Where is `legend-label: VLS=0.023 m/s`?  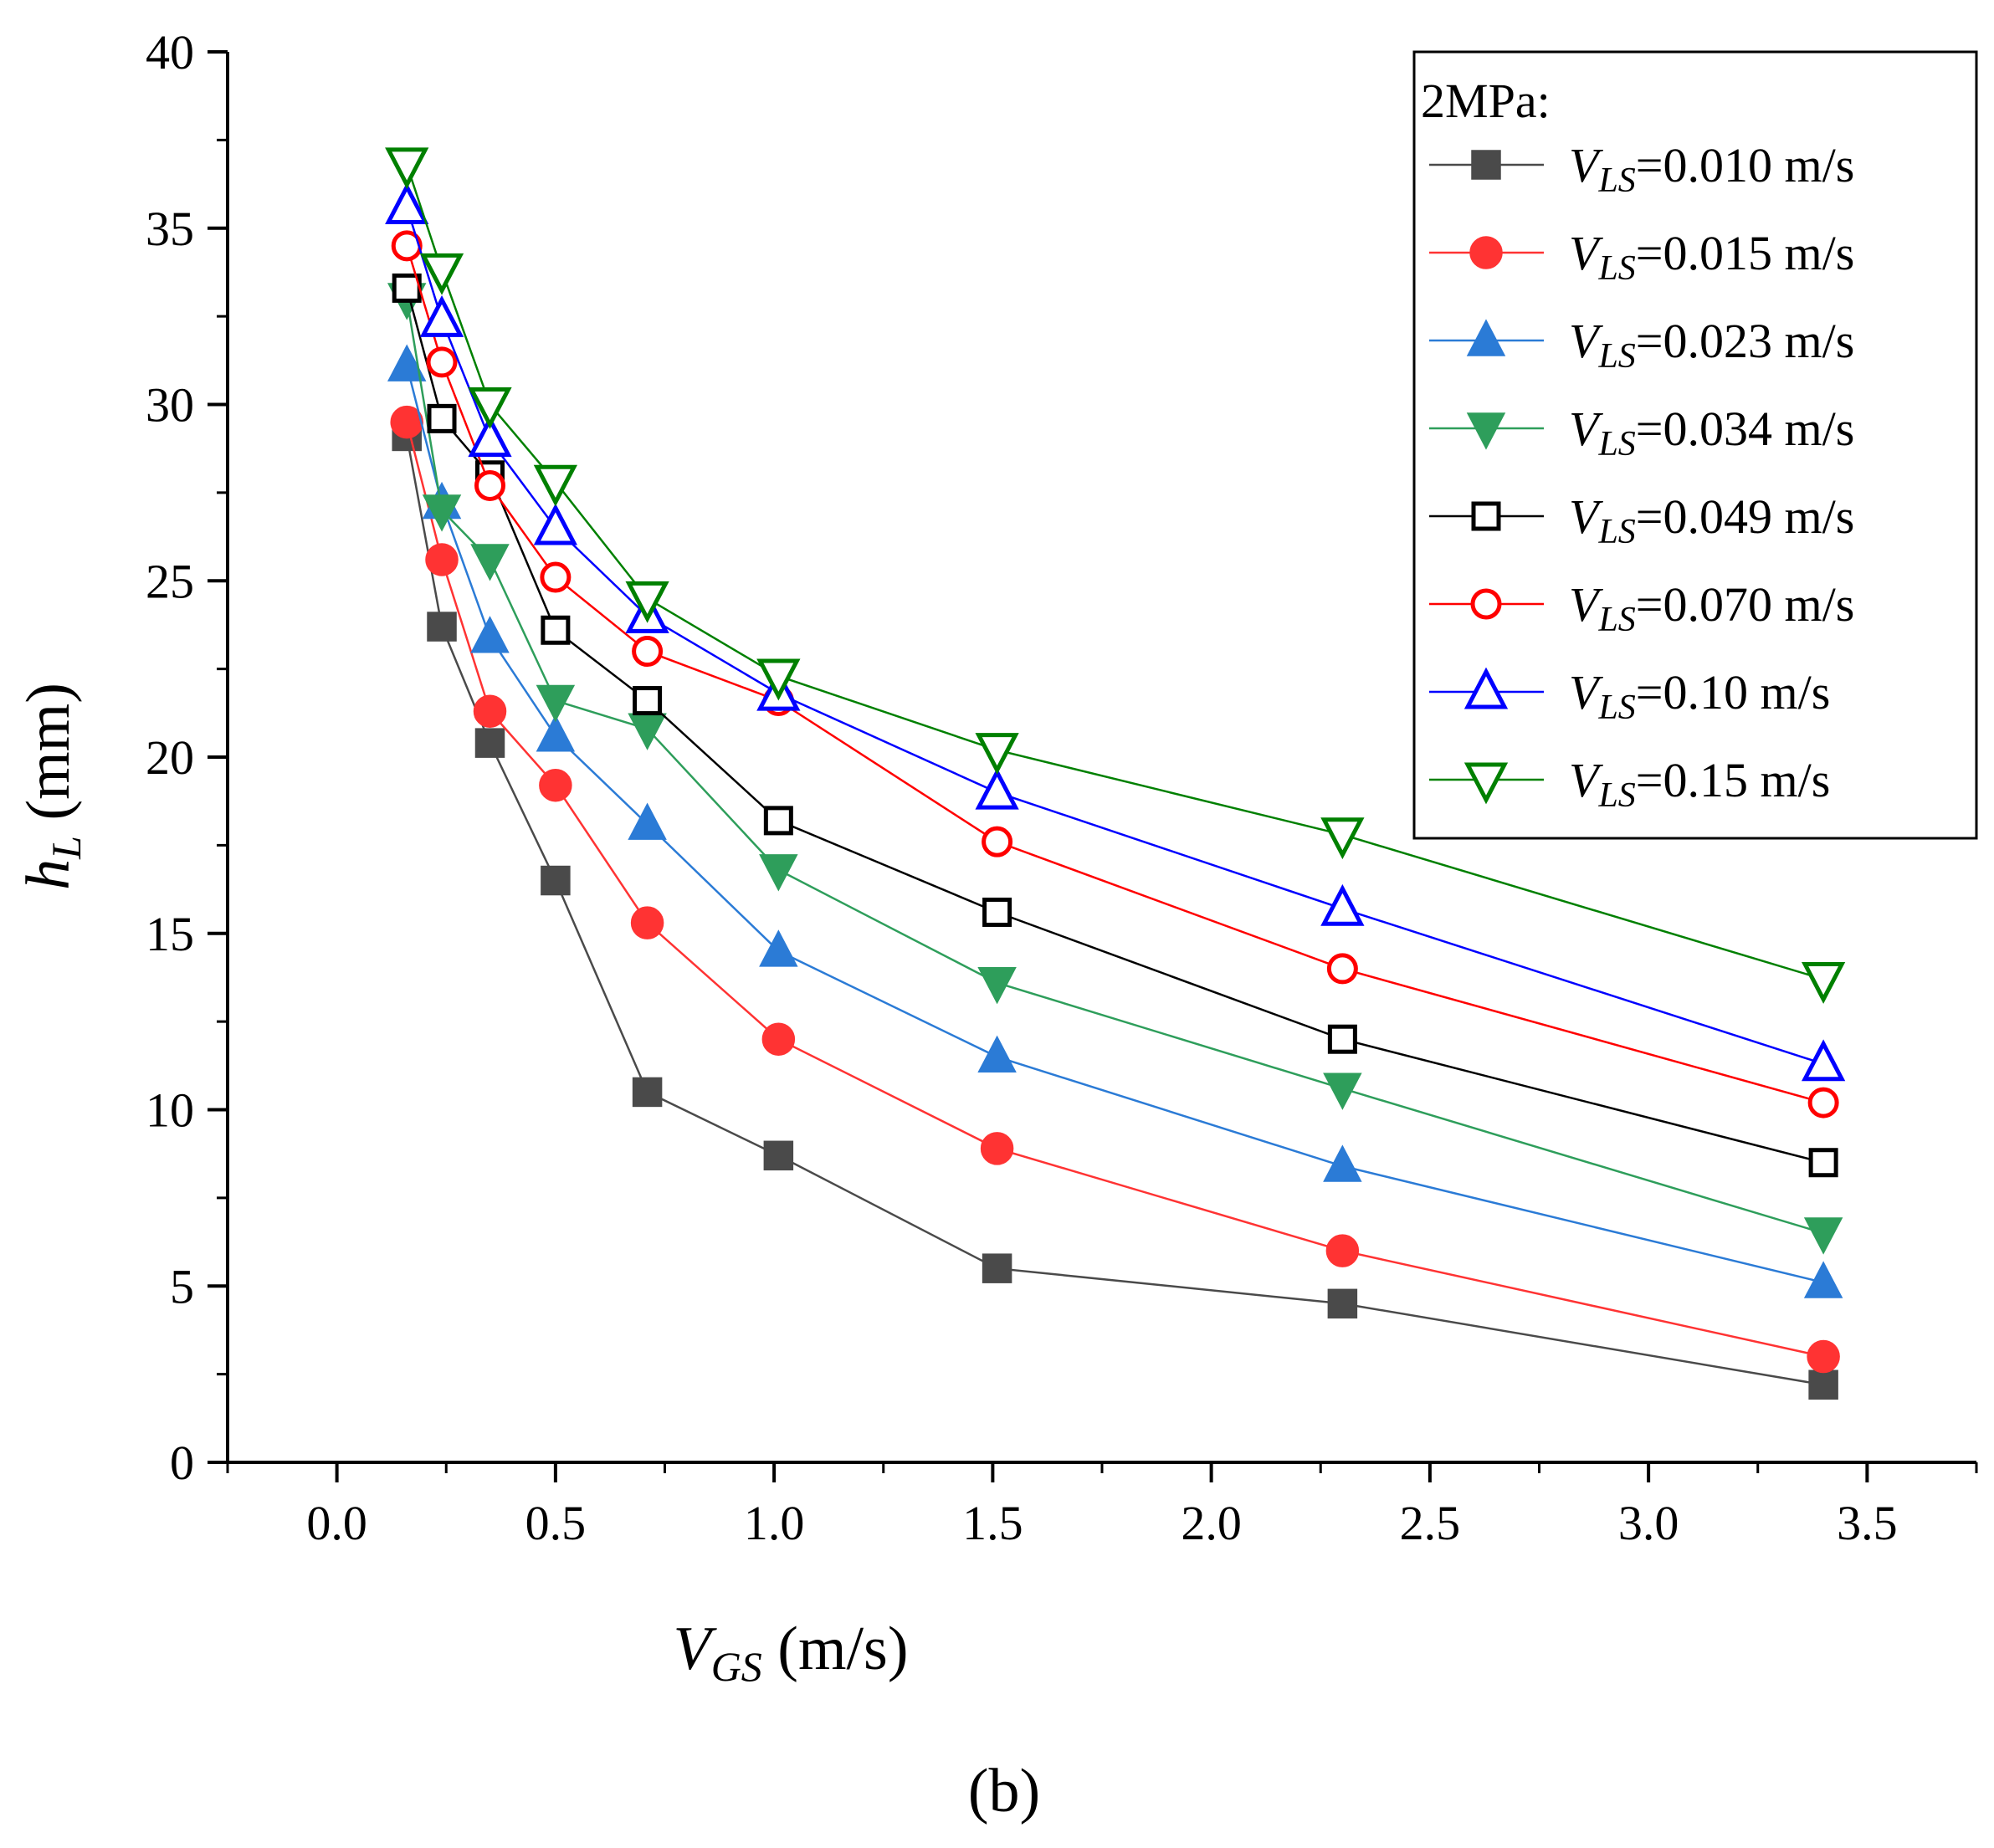 legend-label: VLS=0.023 m/s is located at coordinates (1712, 345).